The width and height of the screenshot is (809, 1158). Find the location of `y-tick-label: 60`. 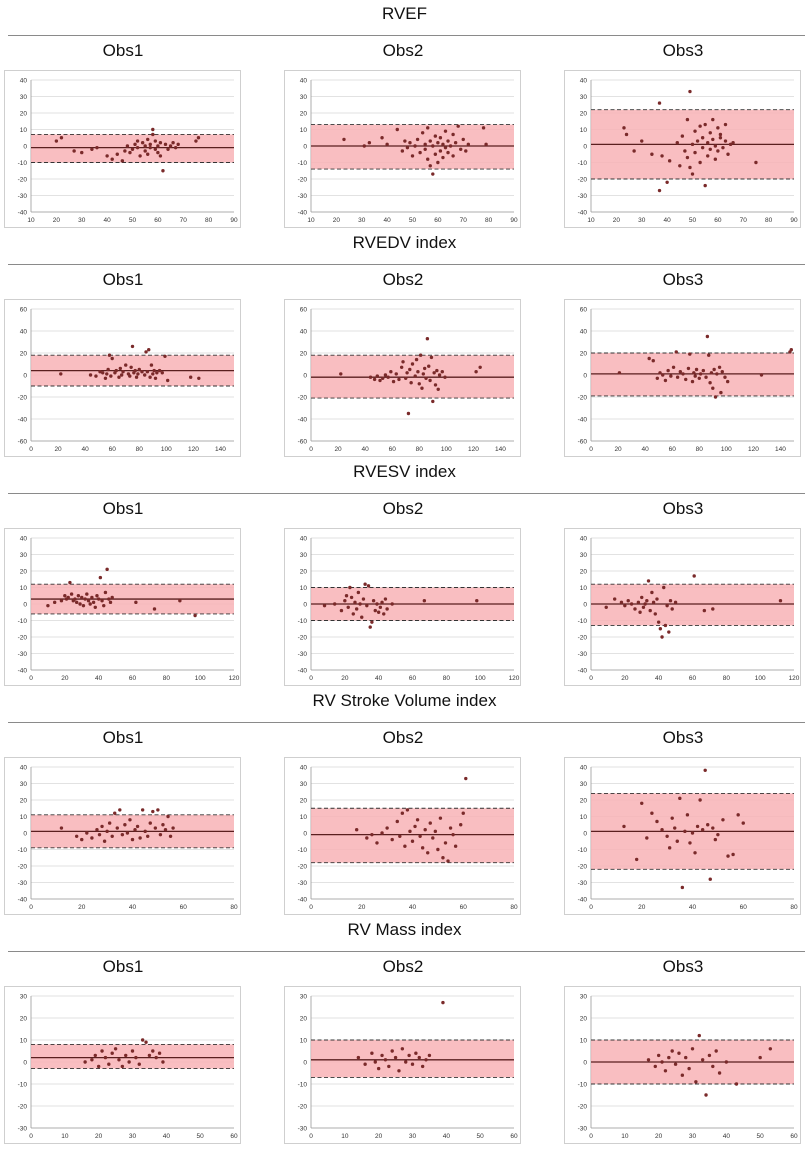

y-tick-label: 60 is located at coordinates (24, 309).